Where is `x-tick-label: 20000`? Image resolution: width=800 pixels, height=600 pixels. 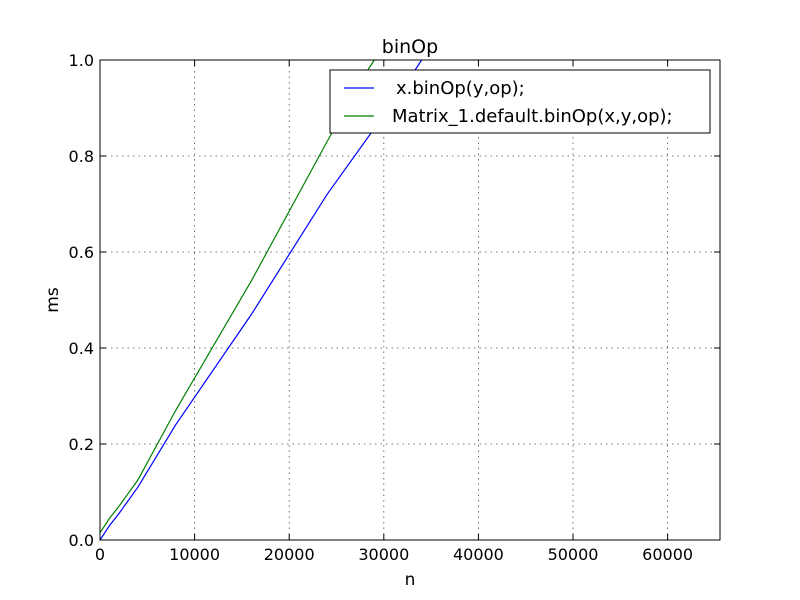 x-tick-label: 20000 is located at coordinates (289, 554).